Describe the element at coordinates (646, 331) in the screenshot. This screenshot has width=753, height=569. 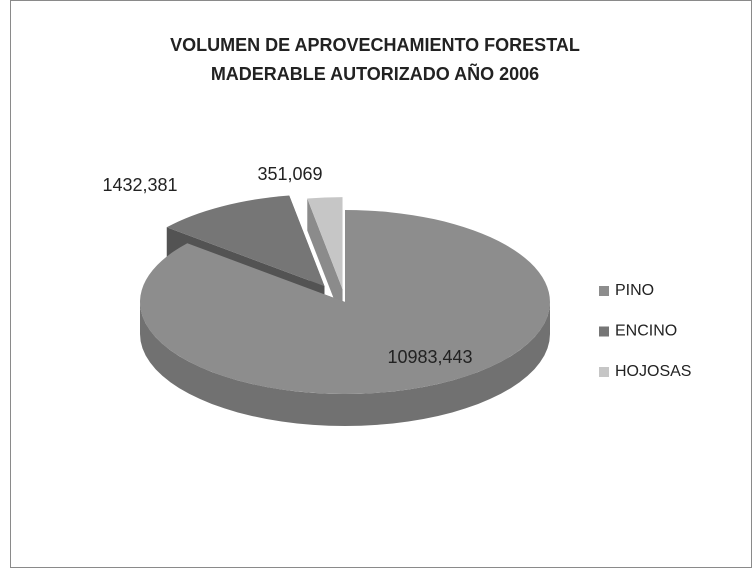
I see `legend-label: ENCINO` at that location.